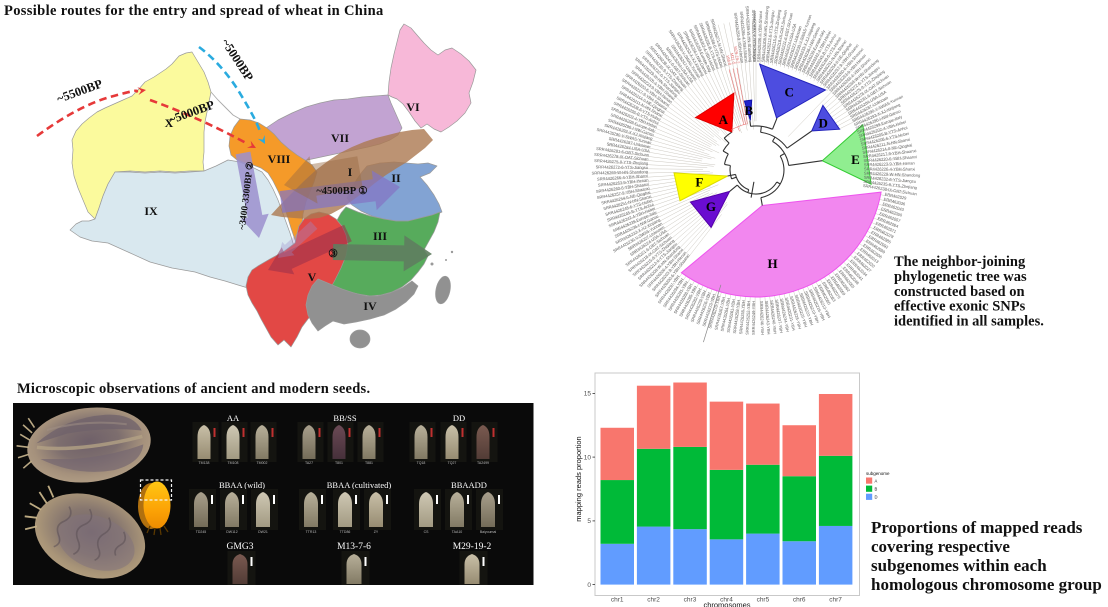  Describe the element at coordinates (969, 322) in the screenshot. I see `svg-text: identified in all samples.` at that location.